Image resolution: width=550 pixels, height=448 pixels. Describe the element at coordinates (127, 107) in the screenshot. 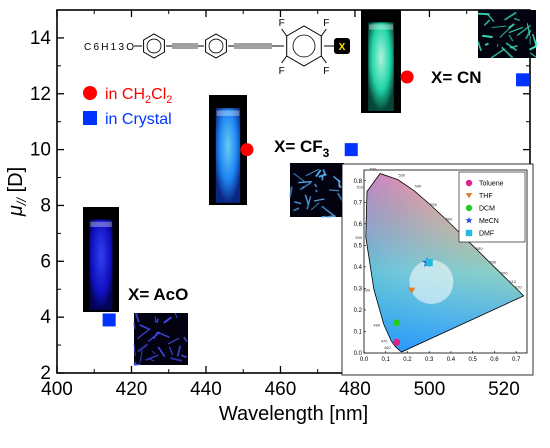

I see `legend: in CH2Cl2 in Crystal` at that location.